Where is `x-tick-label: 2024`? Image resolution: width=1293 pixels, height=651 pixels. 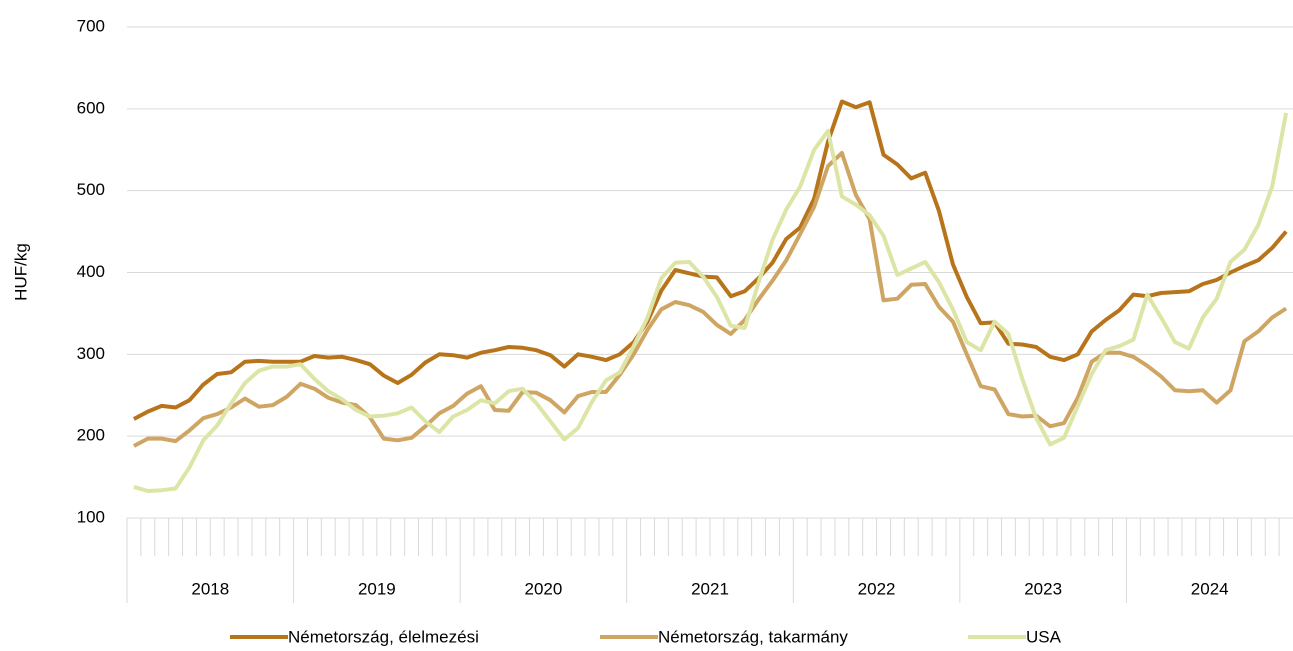 x-tick-label: 2024 is located at coordinates (1210, 588).